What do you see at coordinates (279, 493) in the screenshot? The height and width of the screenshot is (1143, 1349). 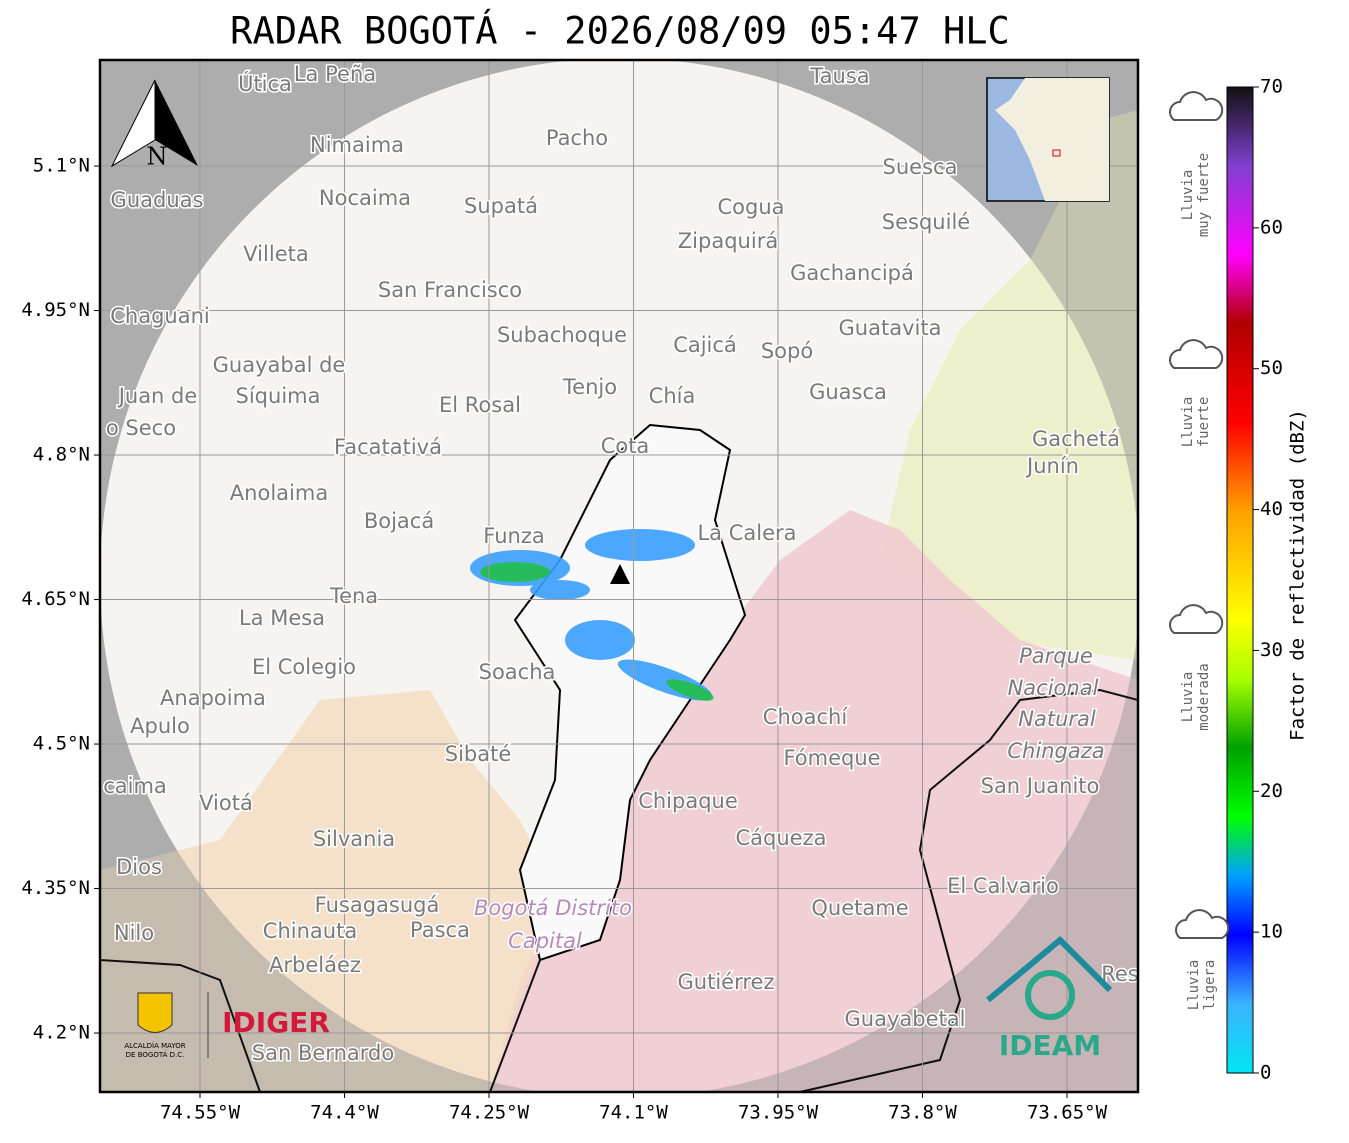 I see `place-label: Anolaima` at bounding box center [279, 493].